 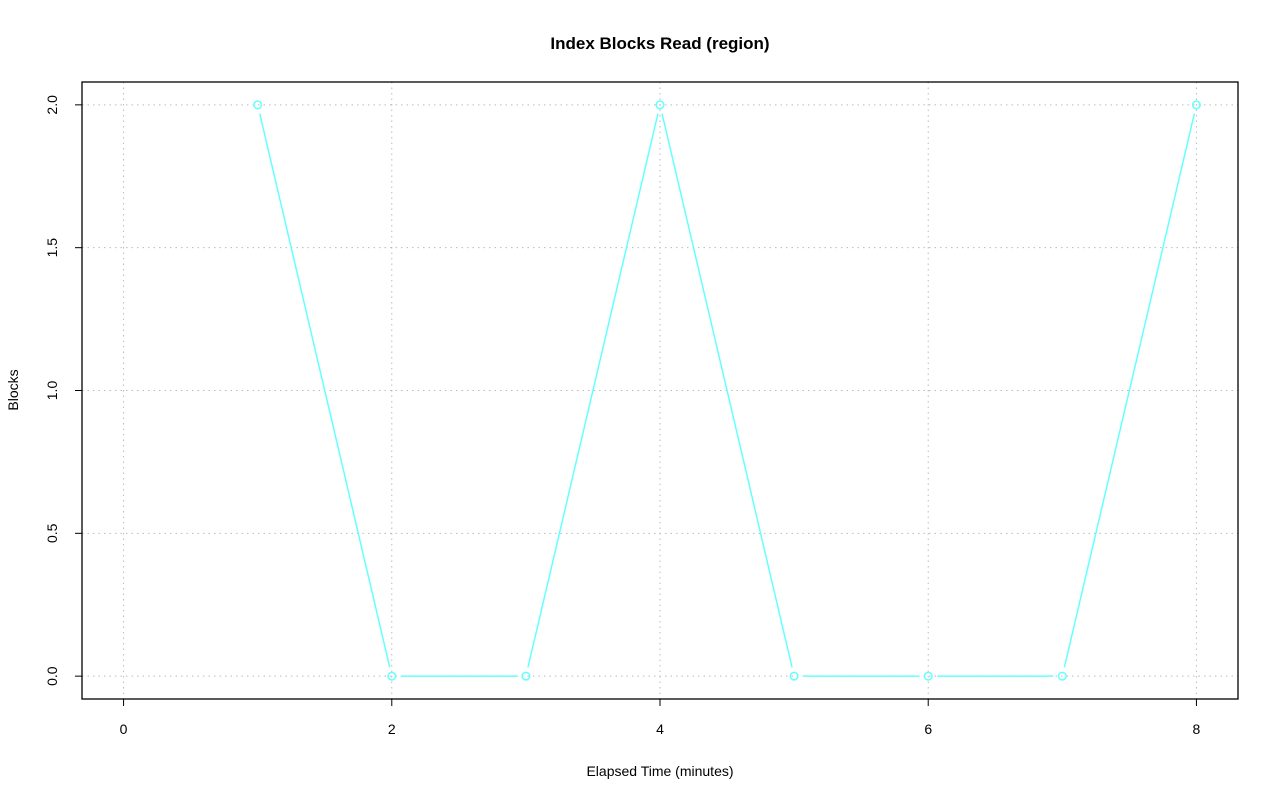 What do you see at coordinates (392, 729) in the screenshot?
I see `x-tick-label: 2` at bounding box center [392, 729].